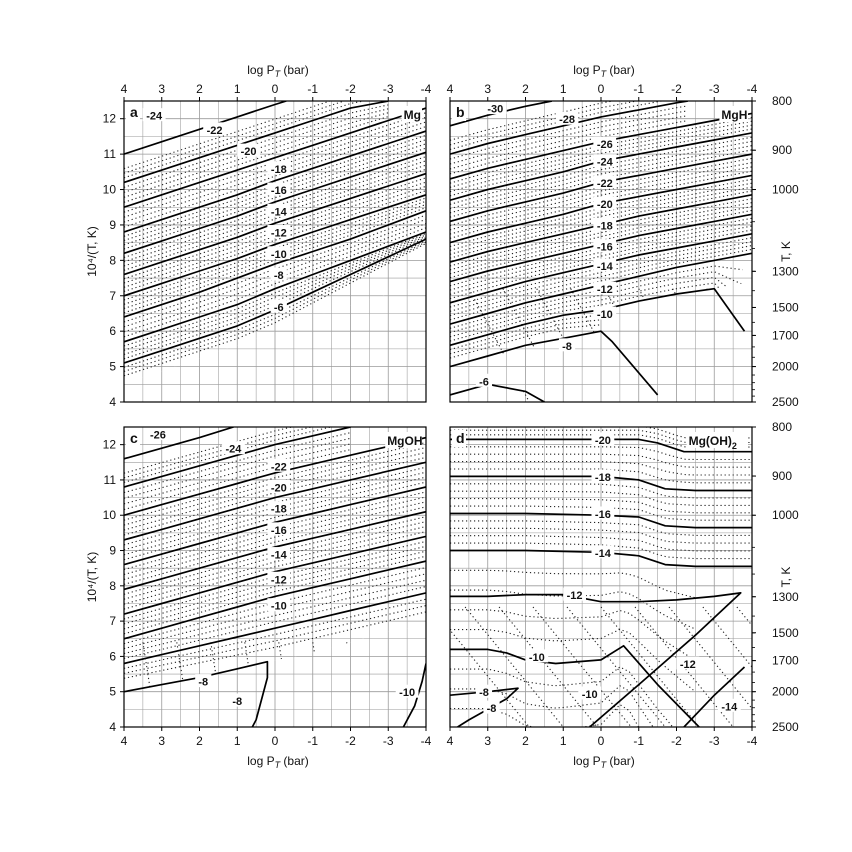  Describe the element at coordinates (112, 727) in the screenshot. I see `y-tick-label: 4` at that location.